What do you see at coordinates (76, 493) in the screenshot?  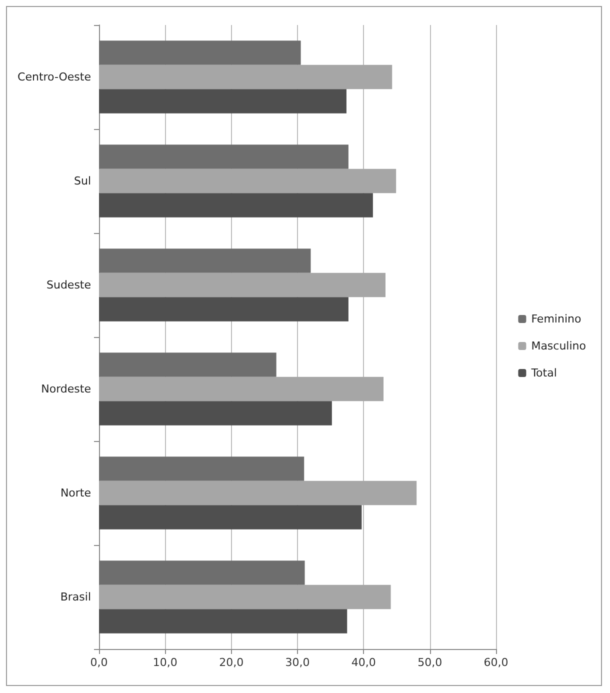 I see `y-tick-label: Norte` at bounding box center [76, 493].